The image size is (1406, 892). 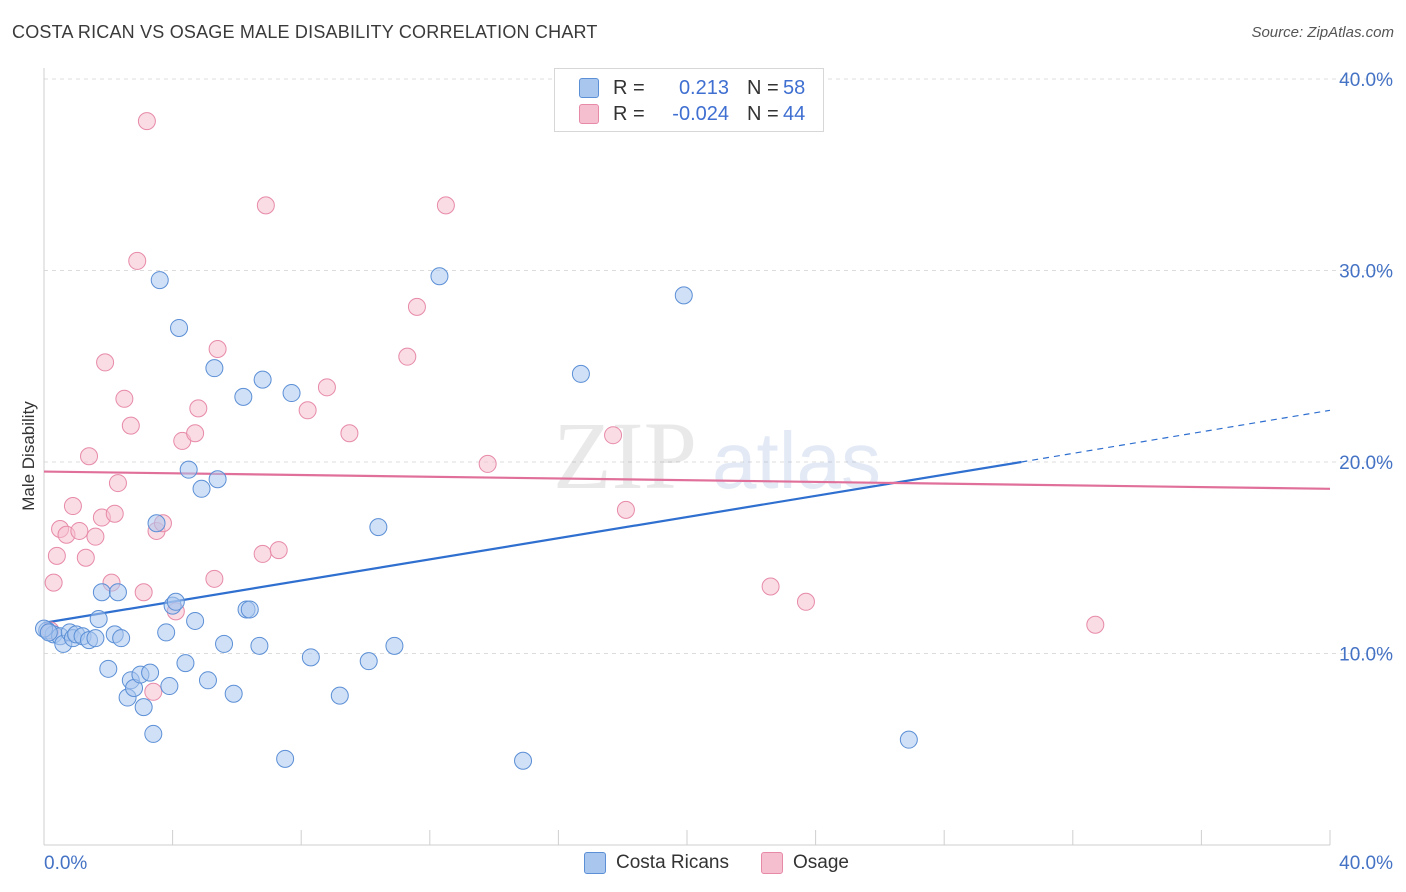 I want to click on trend-line-osage, so click(x=687, y=480).